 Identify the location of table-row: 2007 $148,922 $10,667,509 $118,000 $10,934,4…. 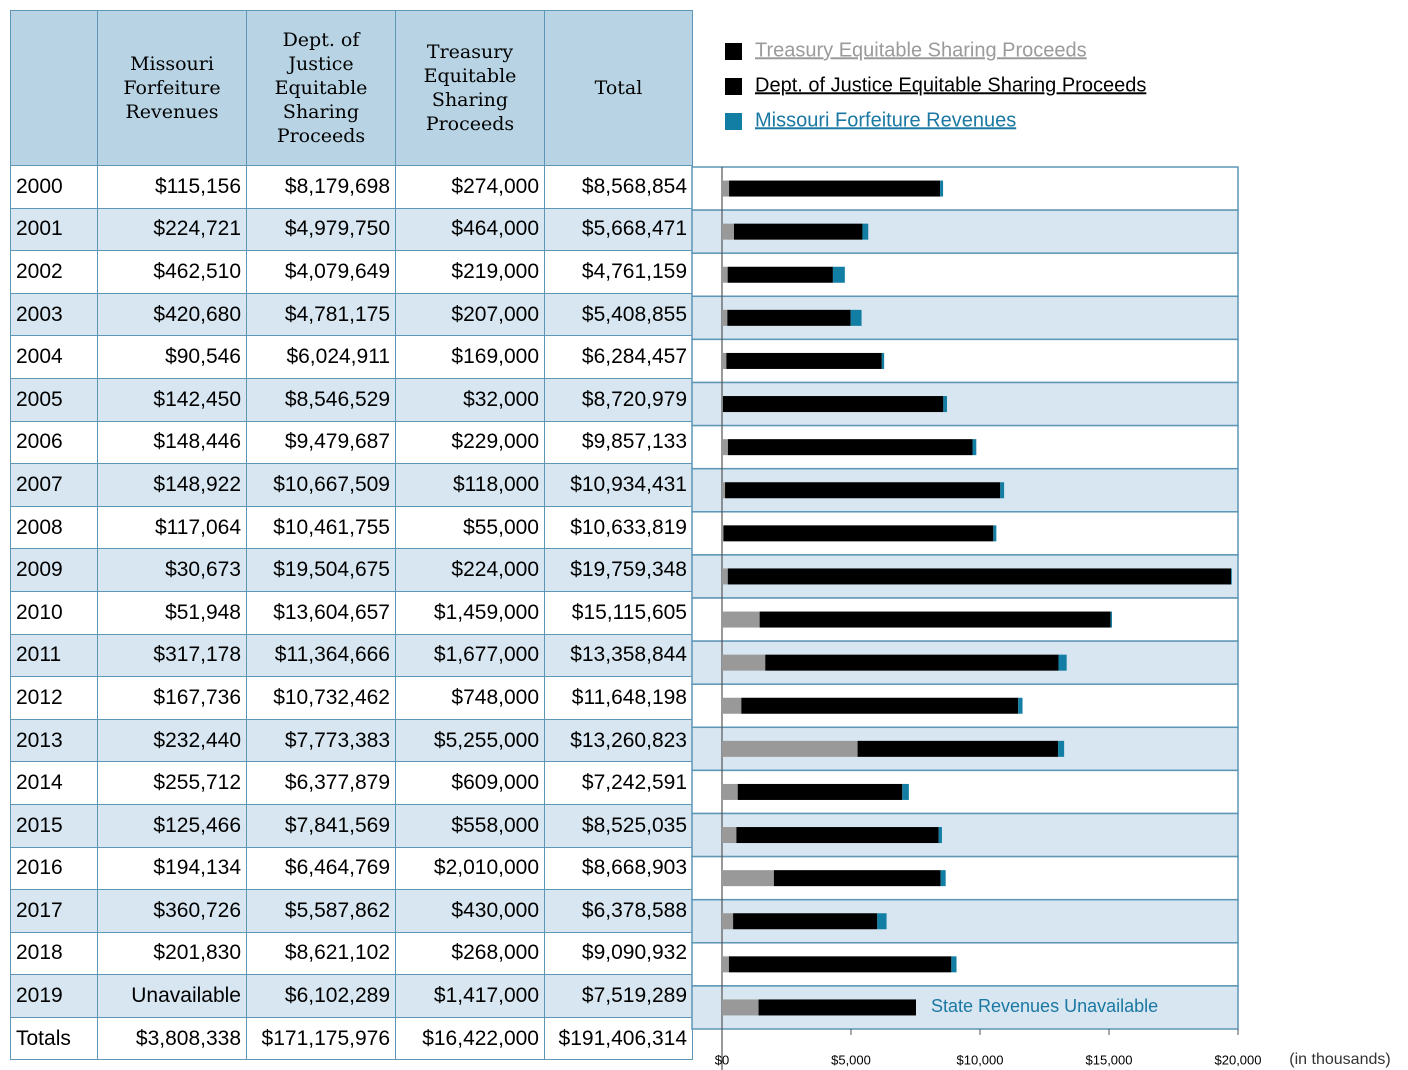
(351, 485).